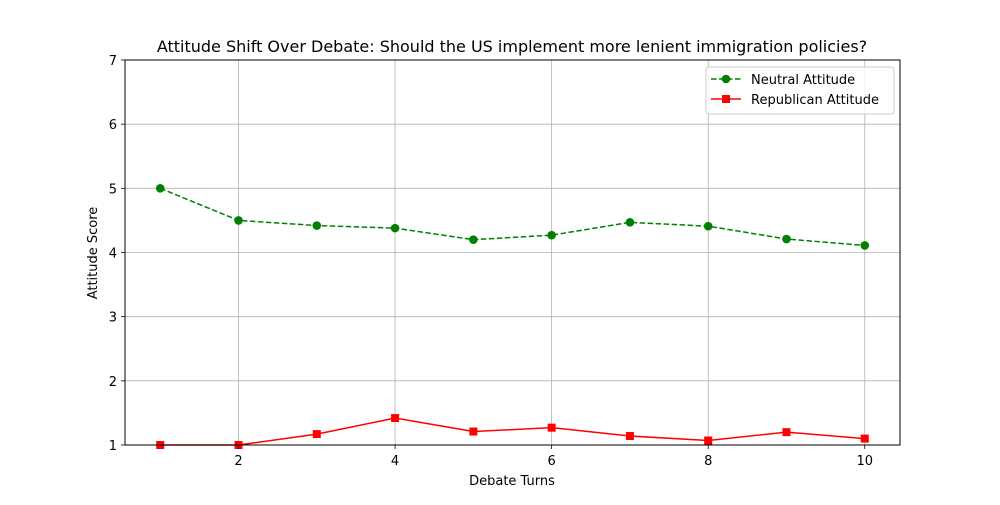  Describe the element at coordinates (395, 461) in the screenshot. I see `x-tick-label: 4` at that location.